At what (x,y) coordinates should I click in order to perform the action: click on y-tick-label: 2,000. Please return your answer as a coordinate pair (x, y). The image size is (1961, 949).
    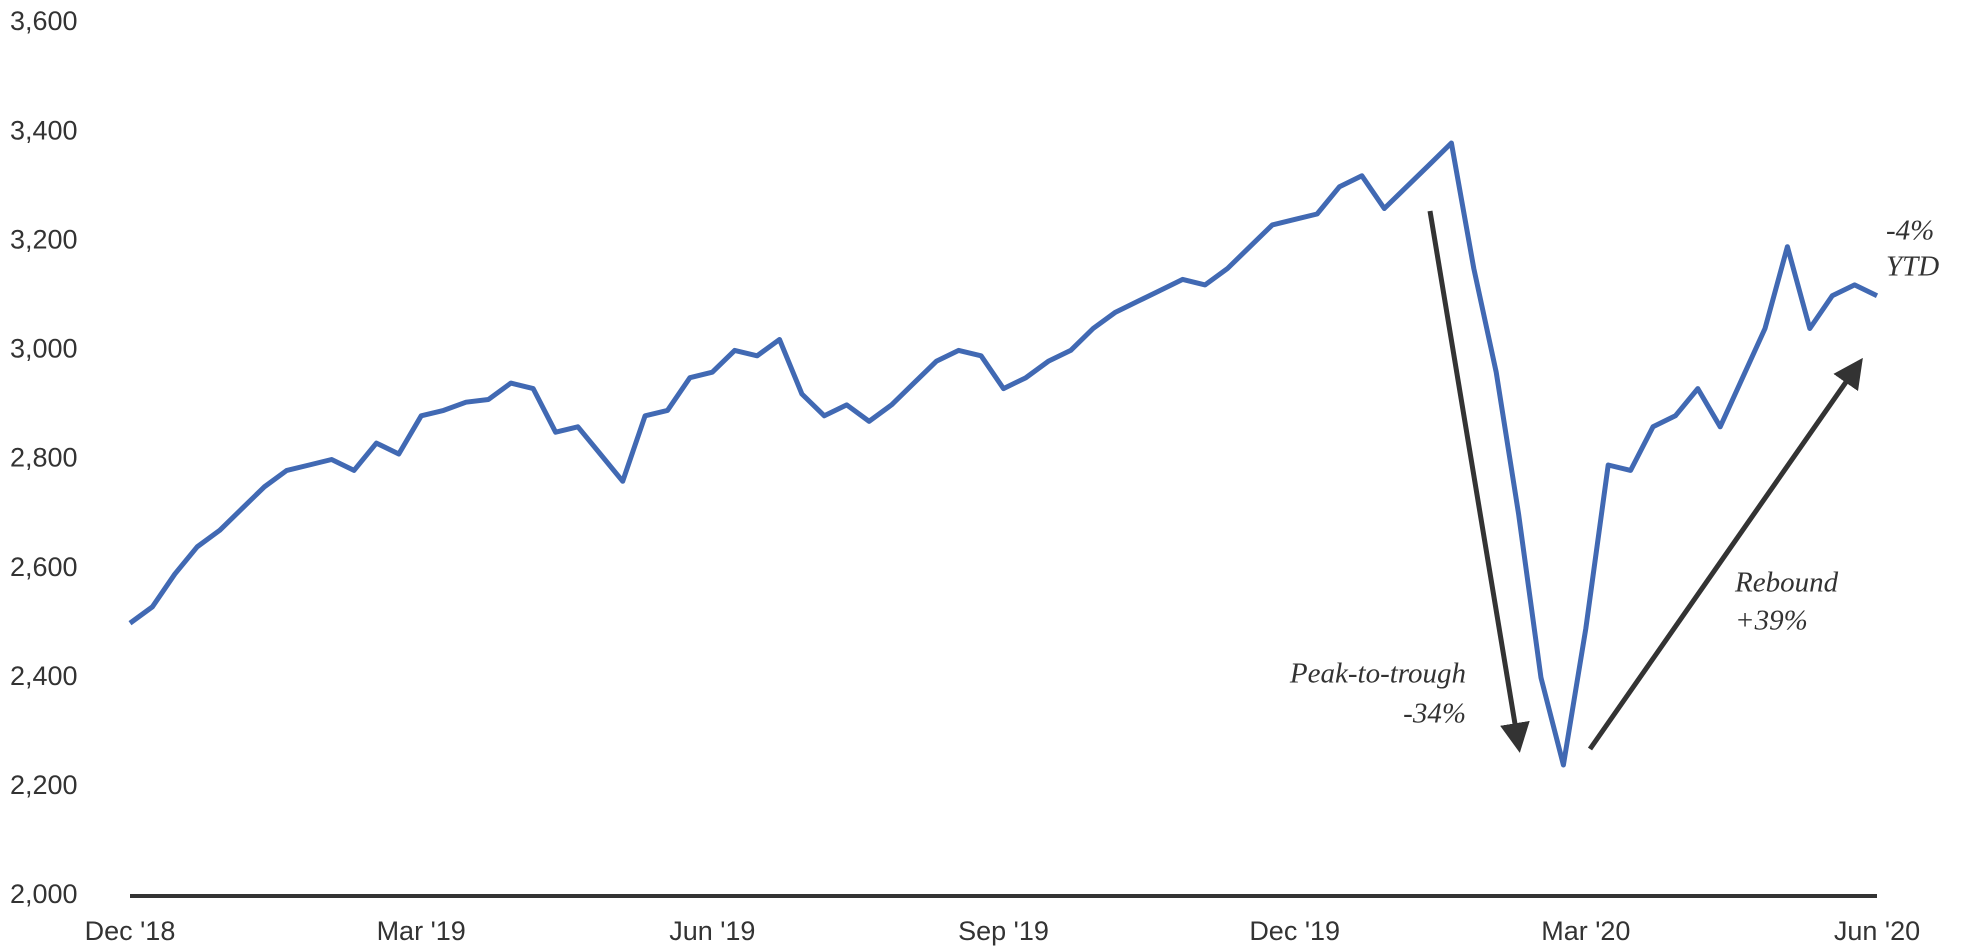
    Looking at the image, I should click on (44, 894).